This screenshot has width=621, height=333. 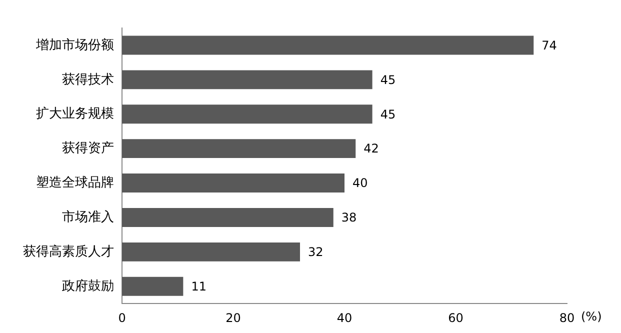 What do you see at coordinates (198, 287) in the screenshot?
I see `data-label: 11` at bounding box center [198, 287].